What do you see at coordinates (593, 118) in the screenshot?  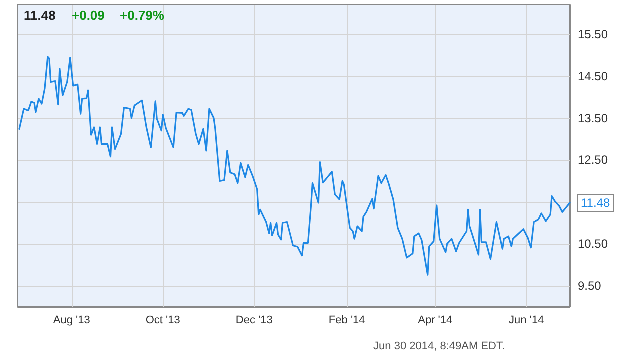 I see `y-tick-label: 13.50` at bounding box center [593, 118].